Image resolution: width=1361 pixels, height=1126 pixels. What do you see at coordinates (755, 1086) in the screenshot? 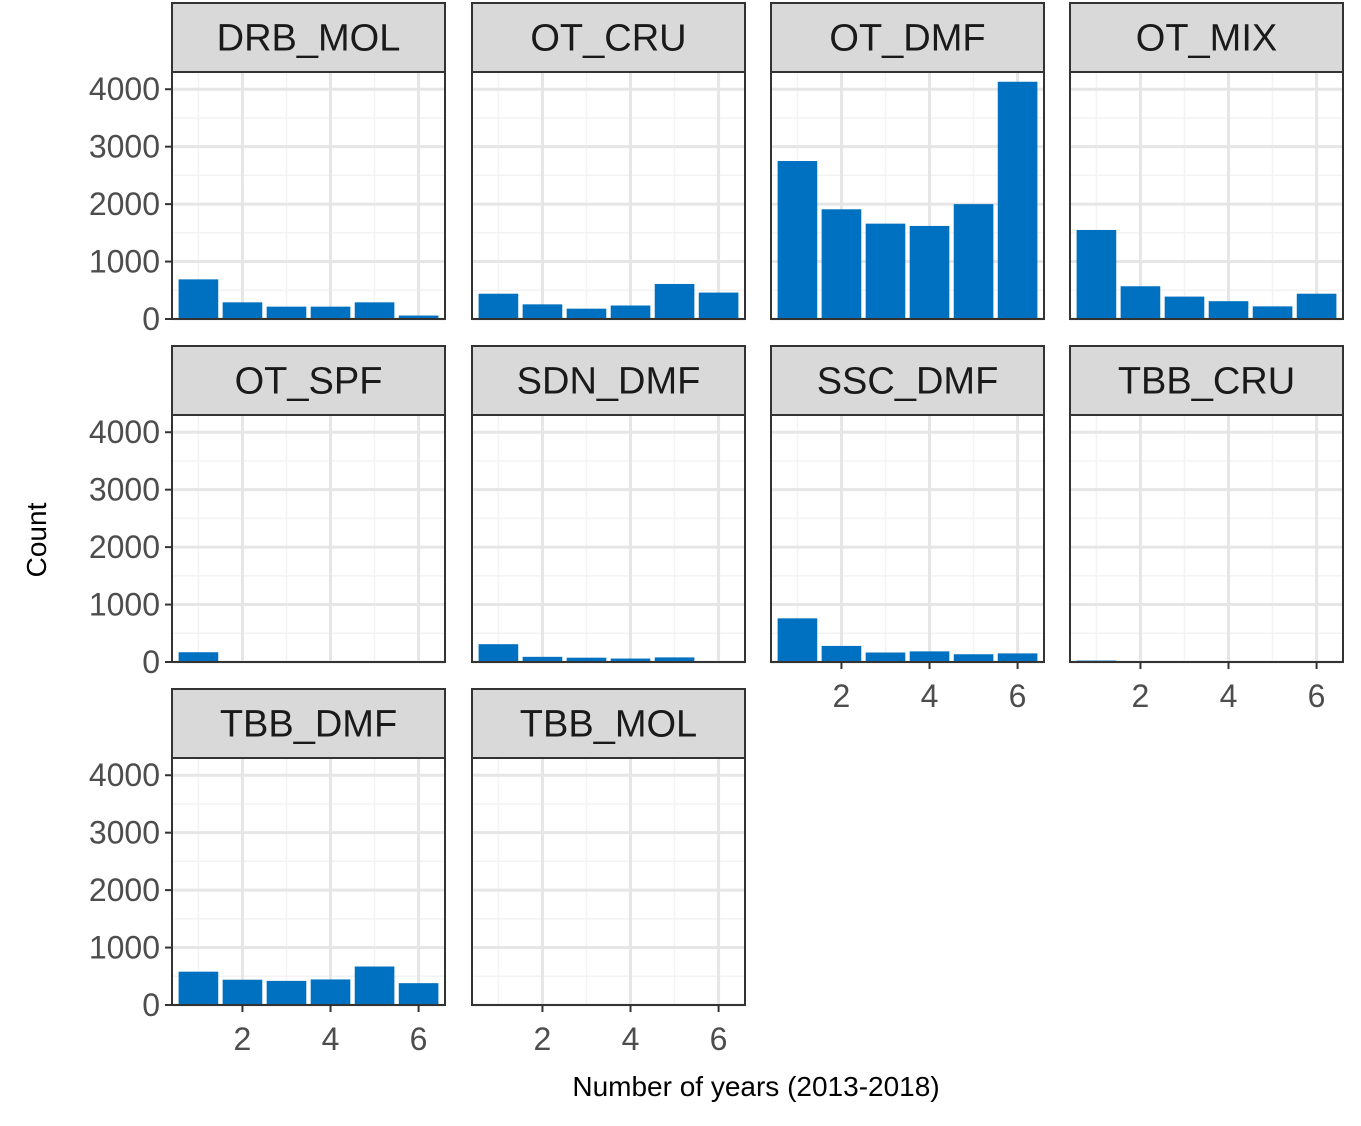
I see `x-axis-title: Number of years (2013-2018)` at bounding box center [755, 1086].